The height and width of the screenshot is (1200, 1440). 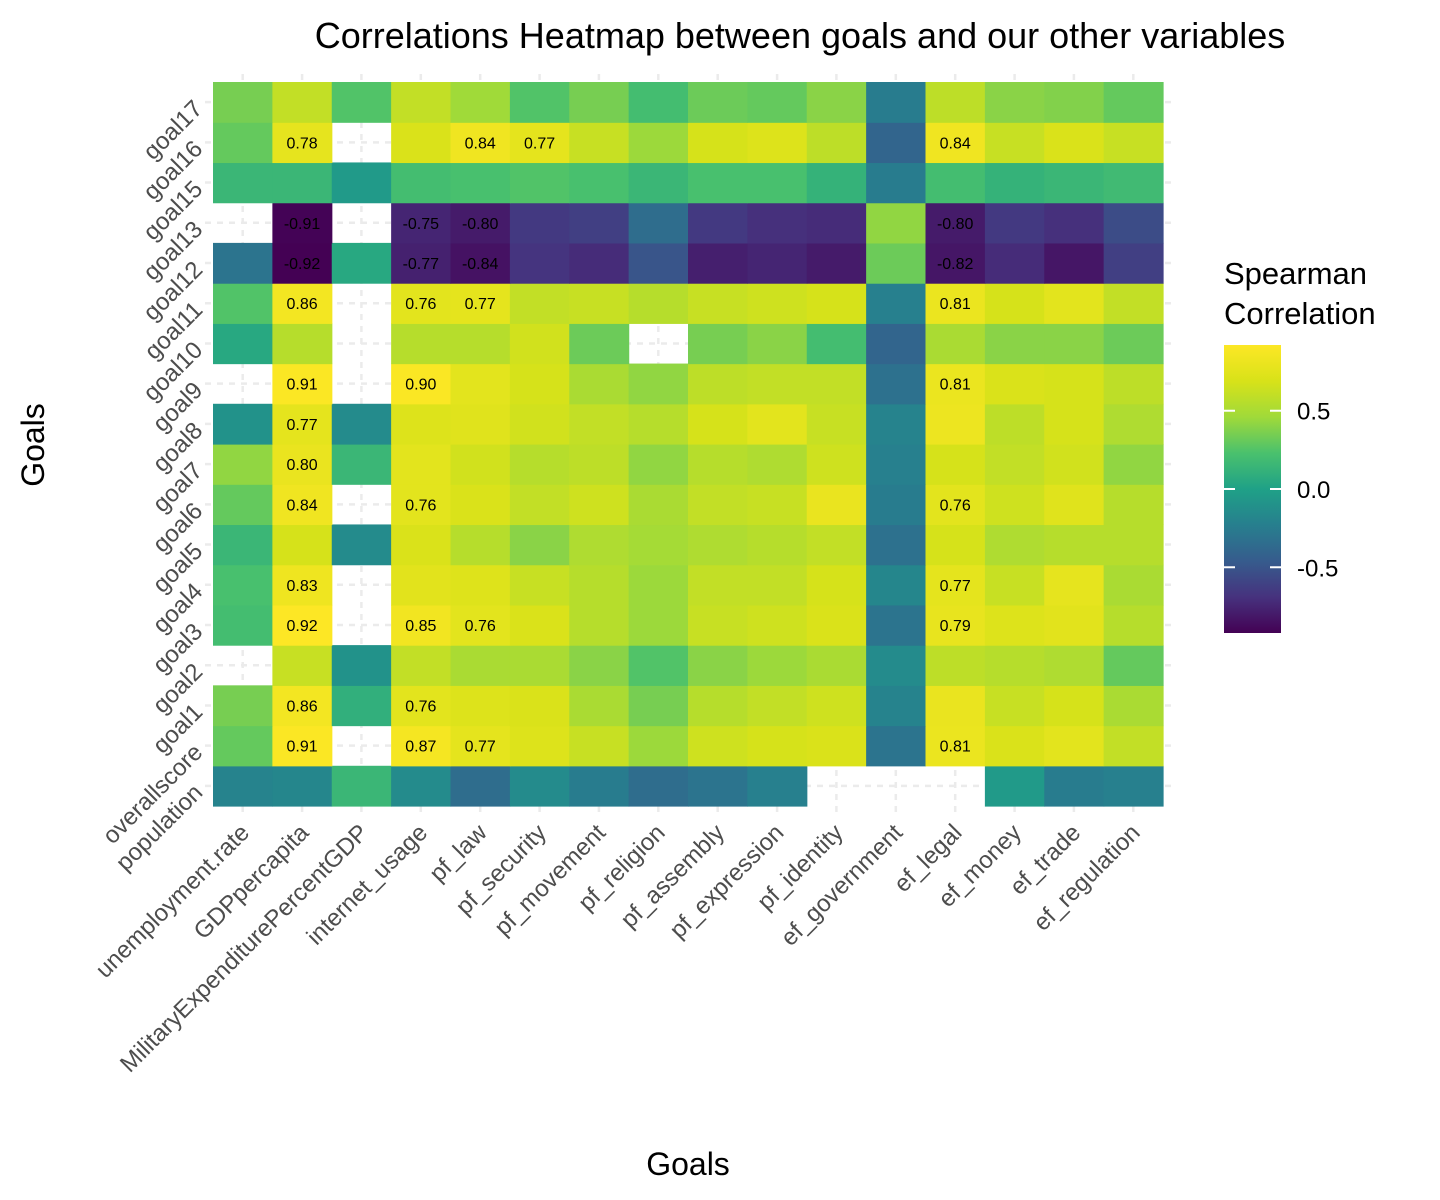 I want to click on legend-tick-label: -0.5, so click(x=1317, y=568).